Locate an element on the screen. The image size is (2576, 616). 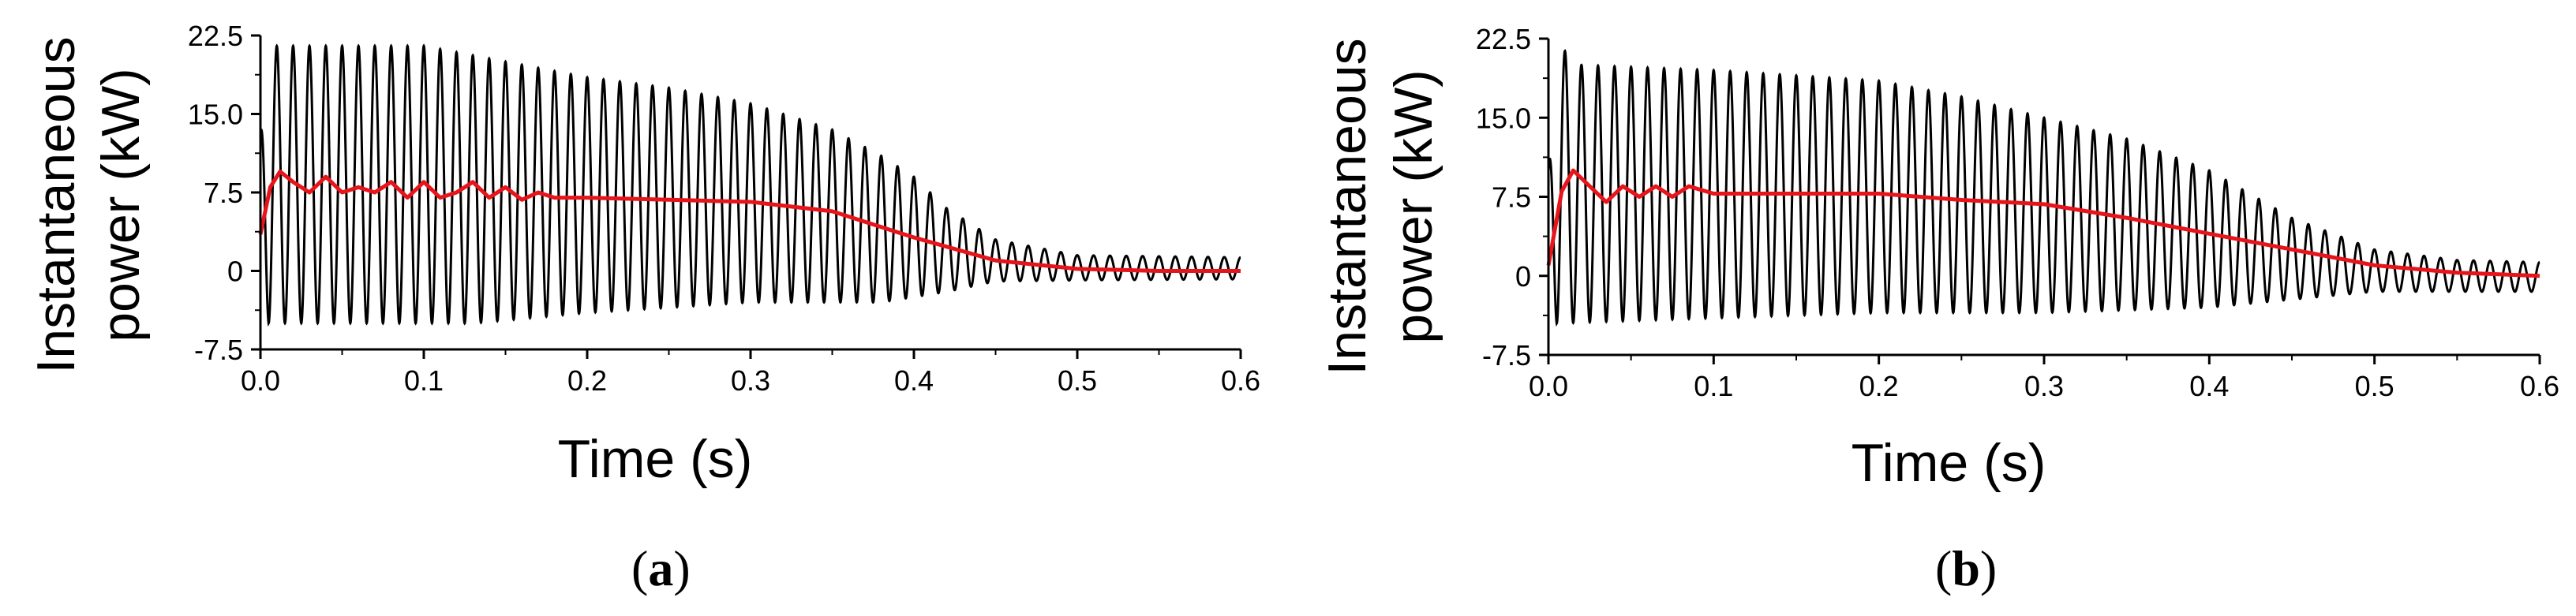
panel-label: (b) is located at coordinates (1966, 568).